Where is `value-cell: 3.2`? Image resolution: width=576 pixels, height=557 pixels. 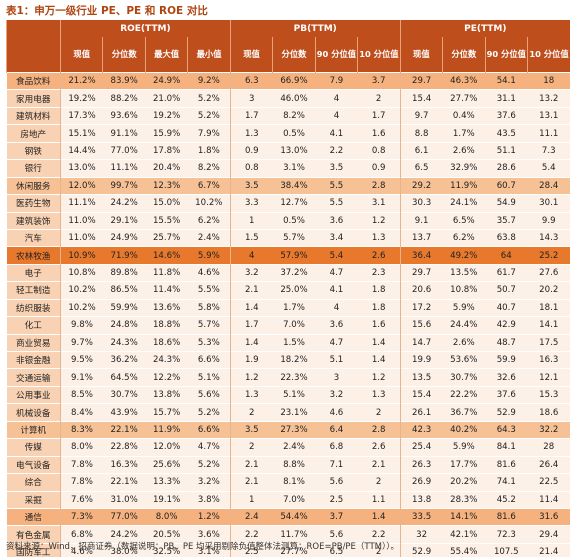
value-cell: 3.2 is located at coordinates (251, 272).